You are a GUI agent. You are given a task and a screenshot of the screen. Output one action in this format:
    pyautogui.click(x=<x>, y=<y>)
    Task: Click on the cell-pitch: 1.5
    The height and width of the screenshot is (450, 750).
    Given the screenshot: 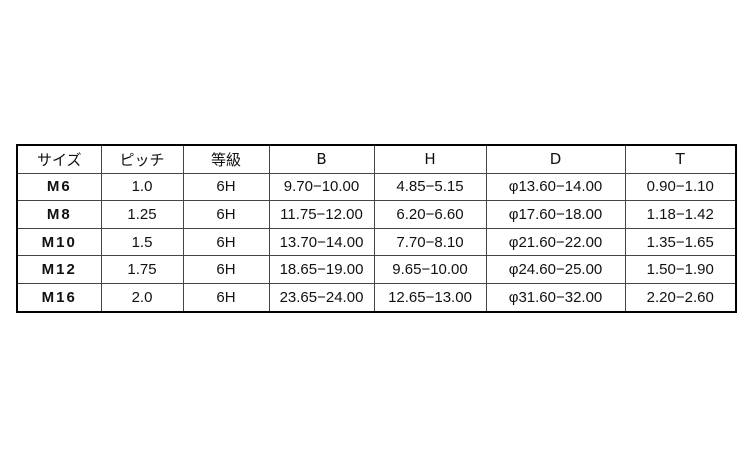 What is the action you would take?
    pyautogui.click(x=142, y=242)
    